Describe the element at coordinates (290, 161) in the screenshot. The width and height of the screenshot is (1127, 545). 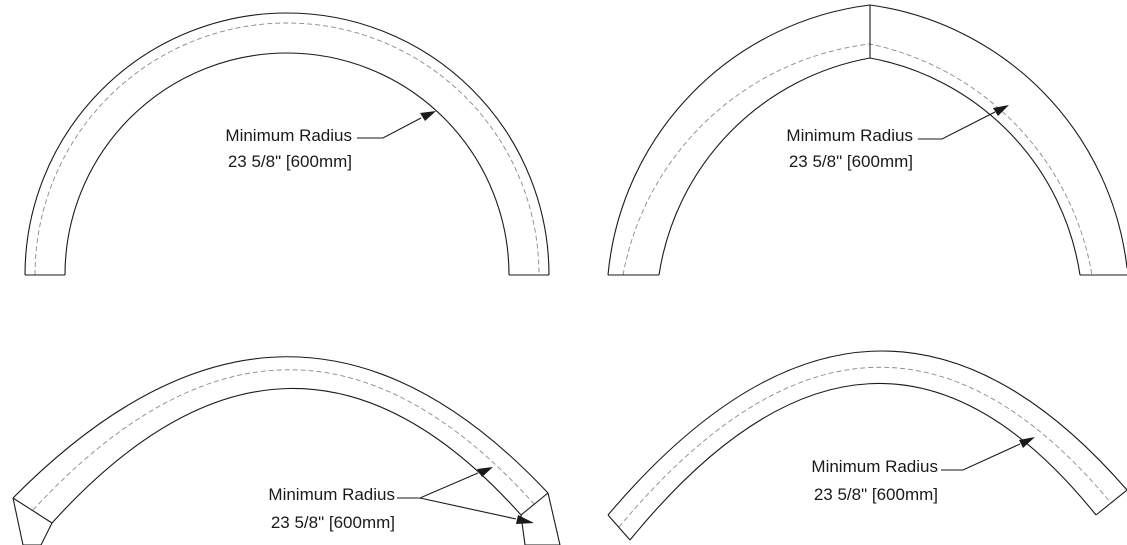
I see `arch-1-label-line2: 23 5/8" [600mm]` at that location.